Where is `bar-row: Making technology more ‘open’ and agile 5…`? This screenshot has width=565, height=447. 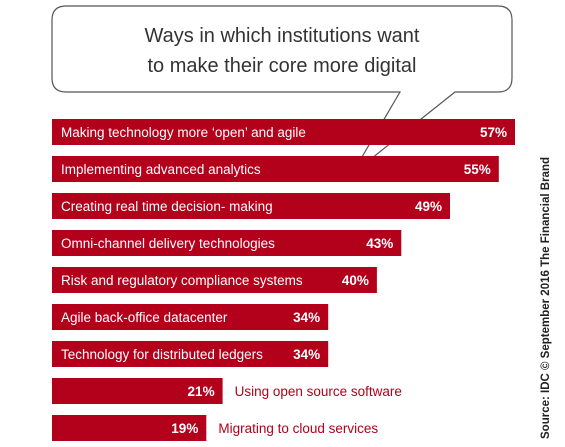
bar-row: Making technology more ‘open’ and agile 5… is located at coordinates (283, 132).